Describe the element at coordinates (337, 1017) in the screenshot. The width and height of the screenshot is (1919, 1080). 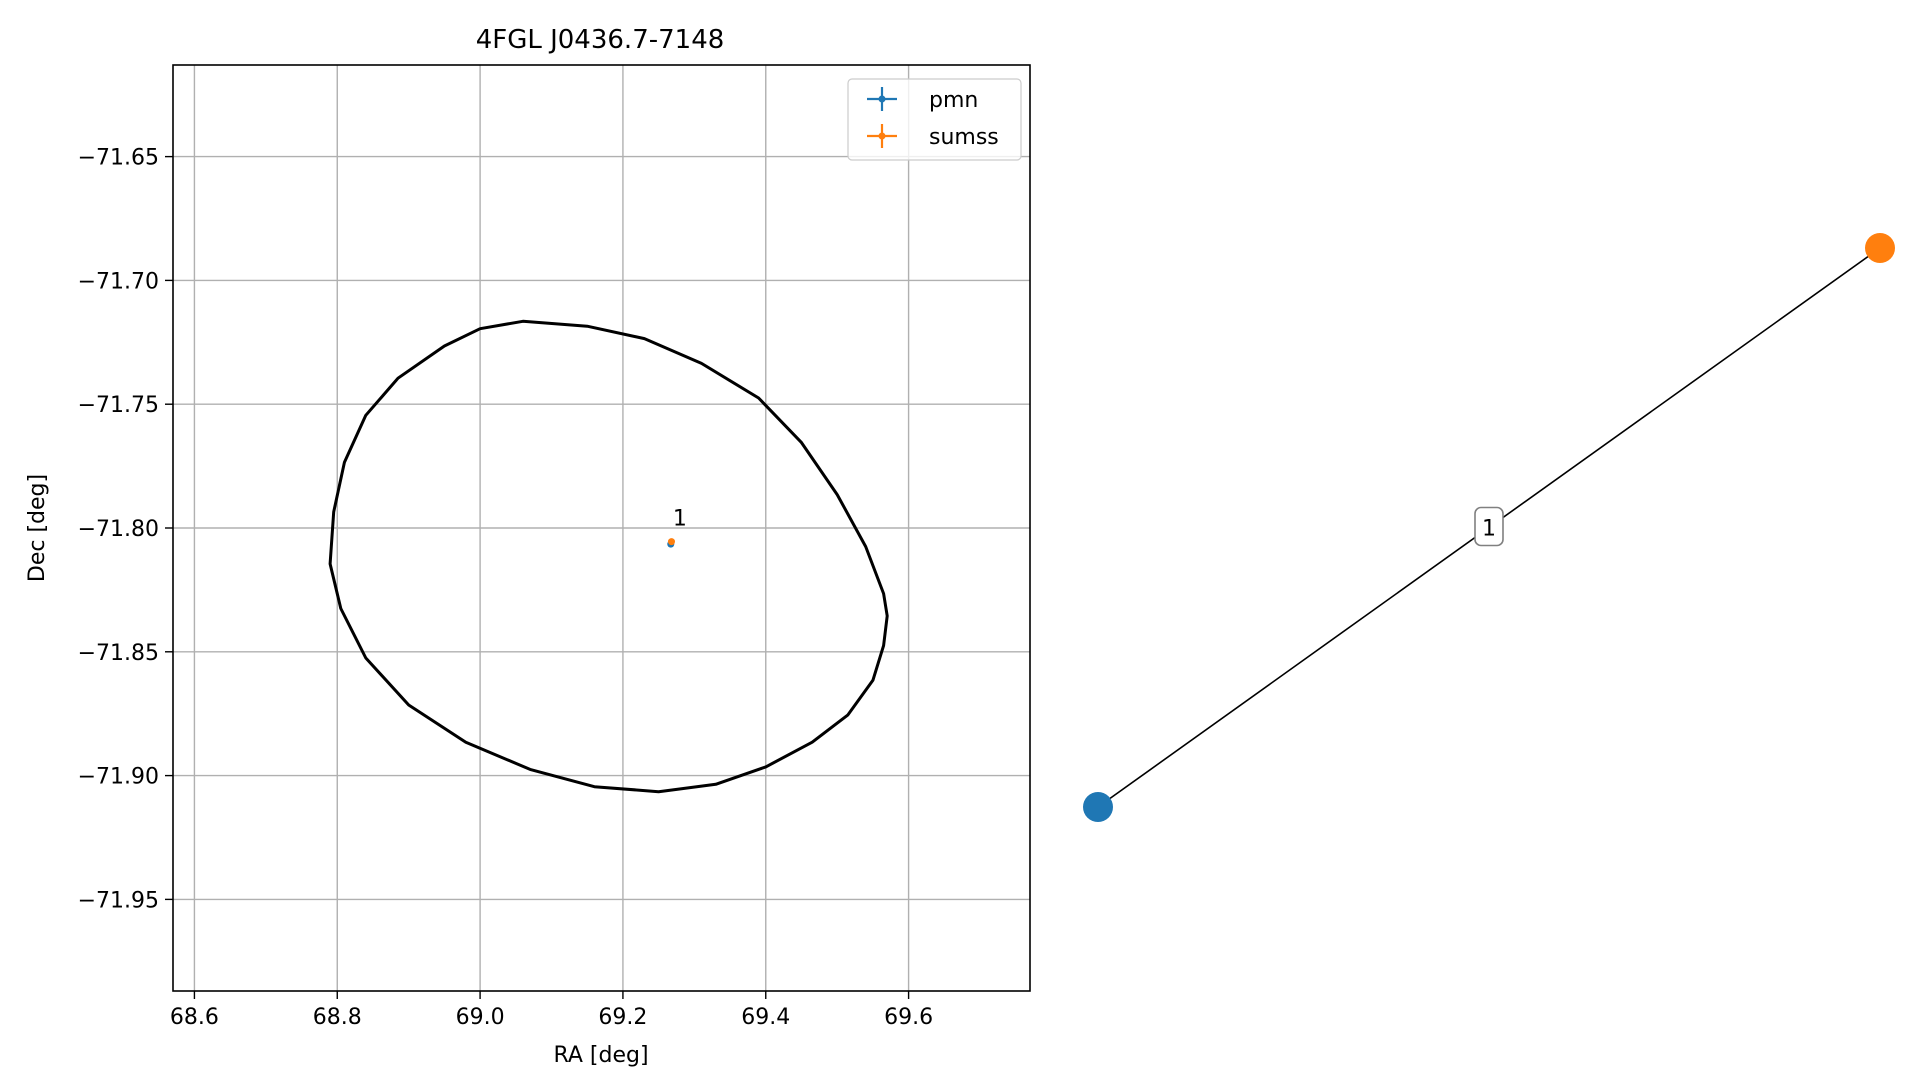
I see `x-tick-label: 68.8` at that location.